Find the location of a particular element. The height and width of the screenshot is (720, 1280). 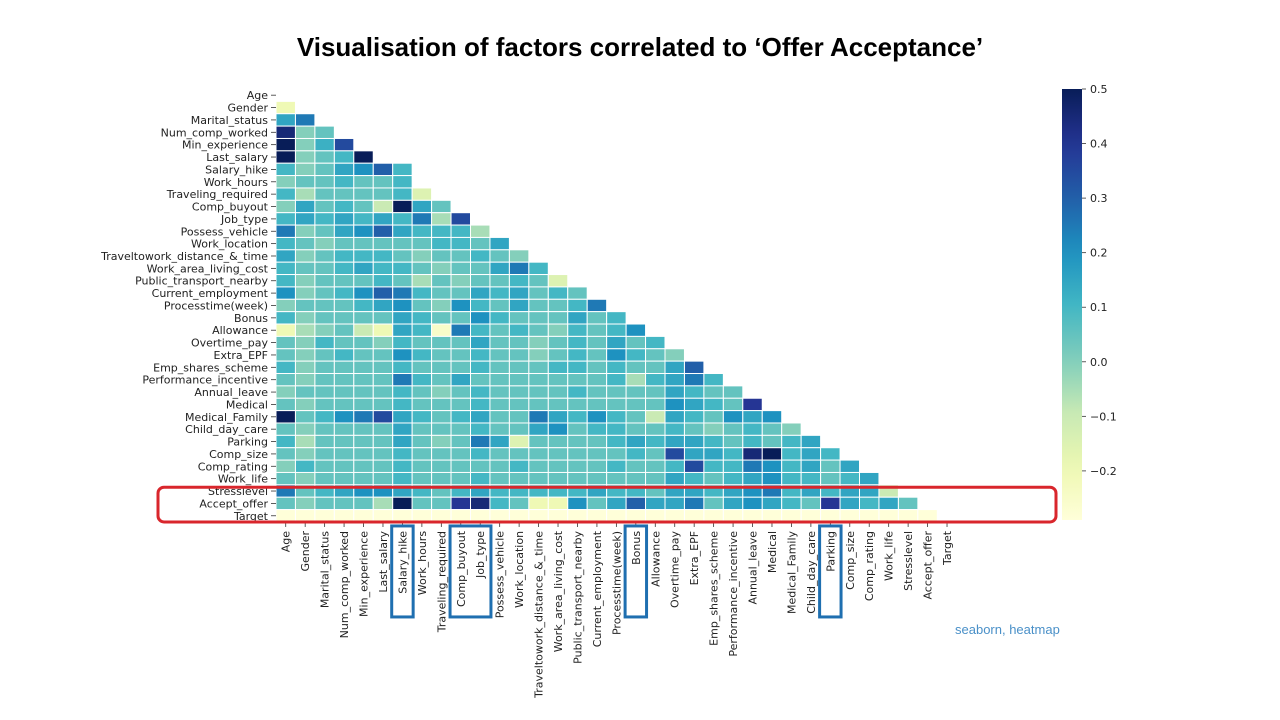

column-label: Num_comp_worked is located at coordinates (344, 584).